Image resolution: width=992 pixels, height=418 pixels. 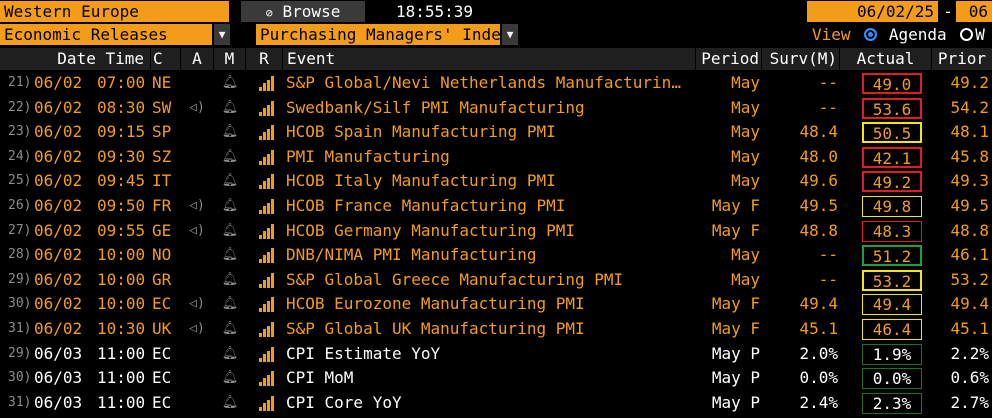 I want to click on row-survey: 49.6, so click(x=818, y=181).